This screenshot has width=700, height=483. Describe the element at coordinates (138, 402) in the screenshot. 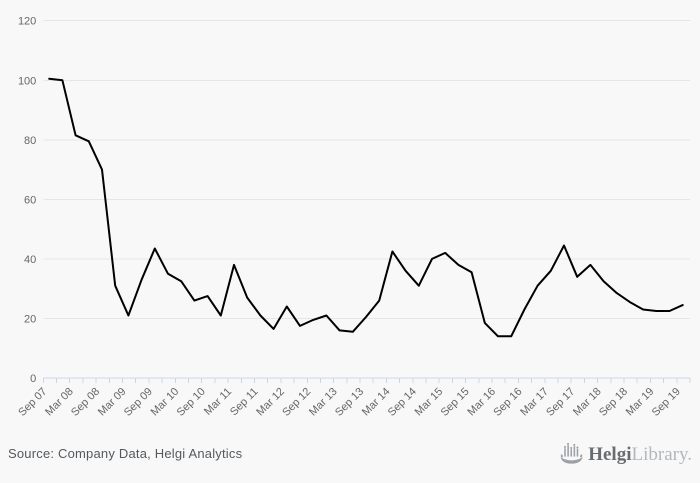

I see `x-tick-label: Sep 09` at that location.